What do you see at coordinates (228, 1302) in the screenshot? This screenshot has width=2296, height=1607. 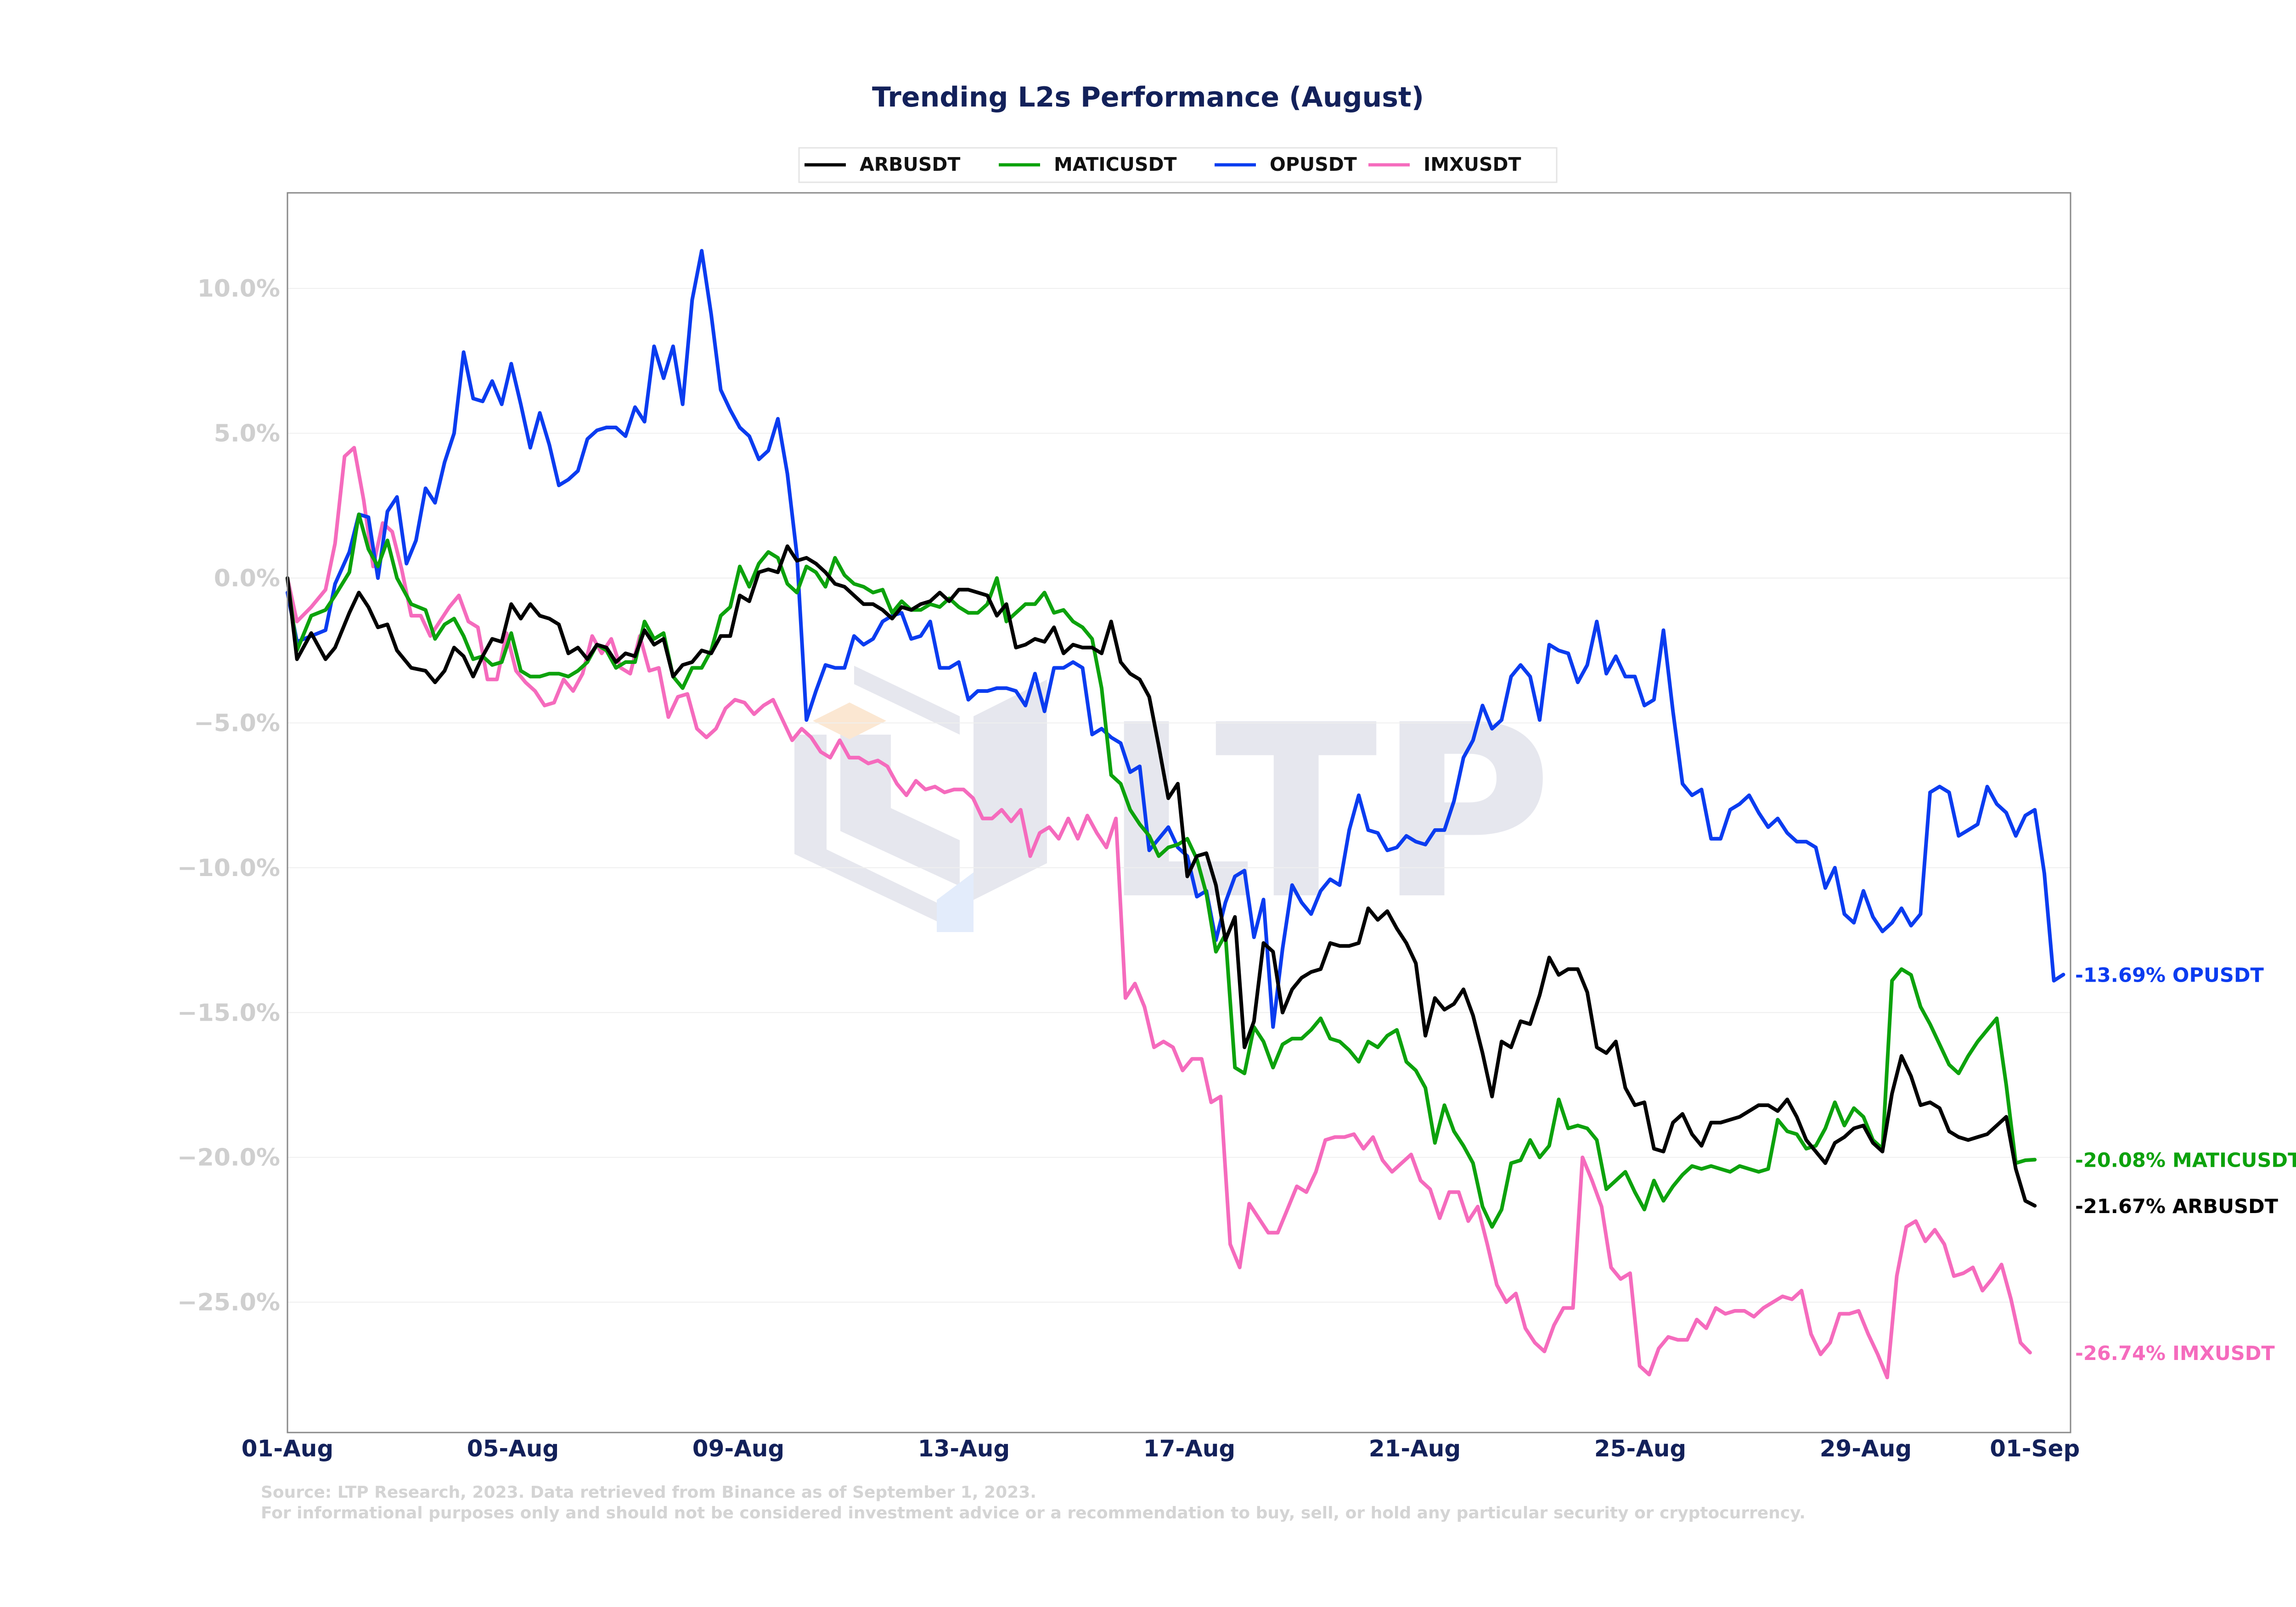 I see `y-tick-label: −25.0%` at bounding box center [228, 1302].